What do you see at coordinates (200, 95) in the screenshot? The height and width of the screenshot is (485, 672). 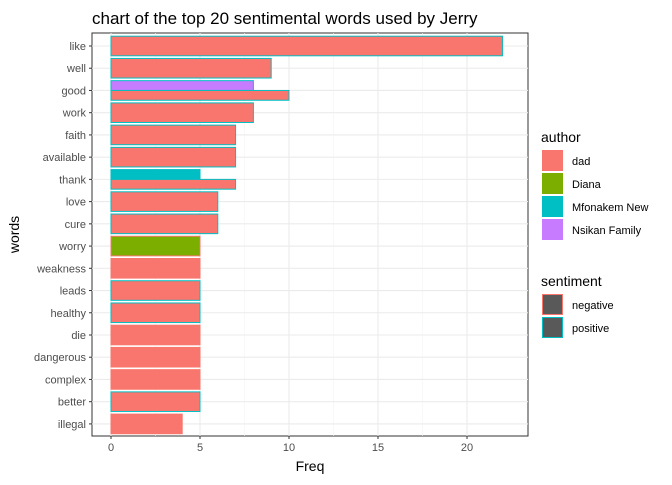 I see `bar-good-lower` at bounding box center [200, 95].